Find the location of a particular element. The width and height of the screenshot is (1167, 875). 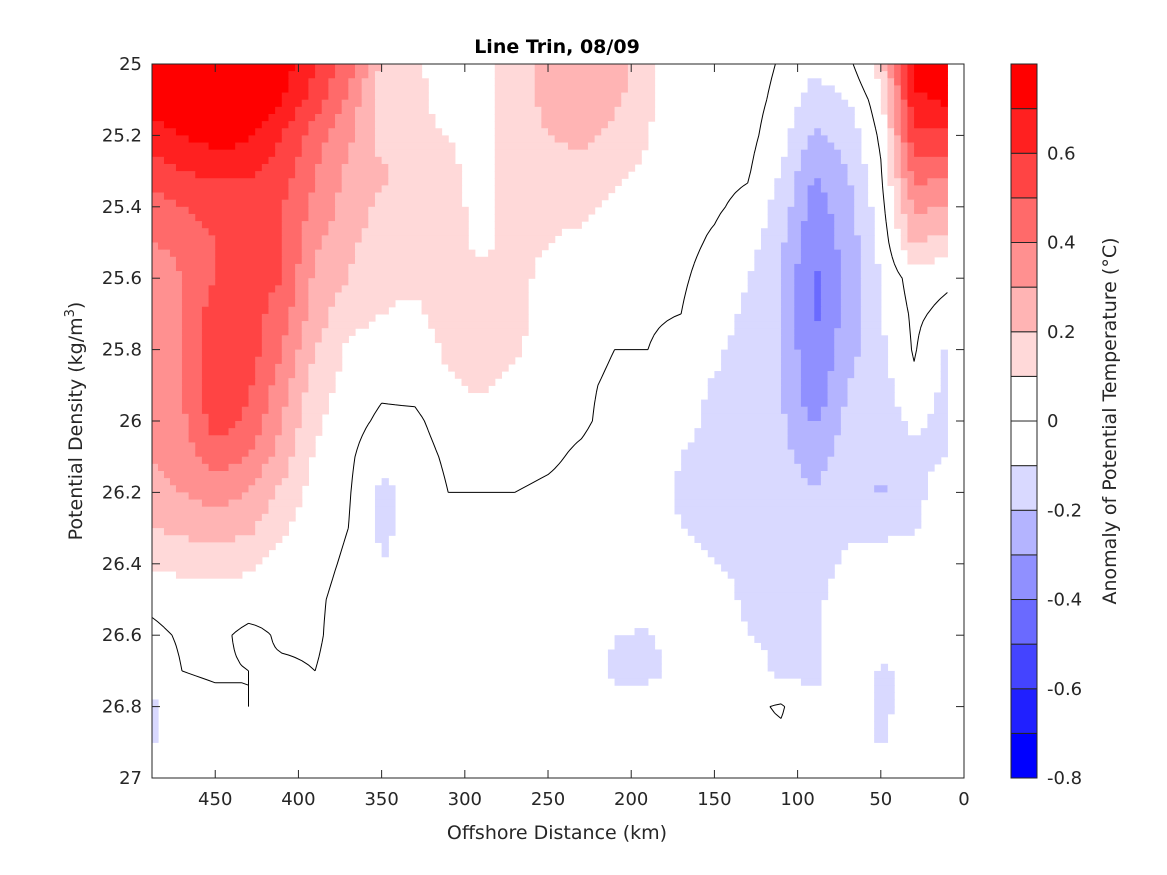

x-tick-label: 300 is located at coordinates (465, 799).